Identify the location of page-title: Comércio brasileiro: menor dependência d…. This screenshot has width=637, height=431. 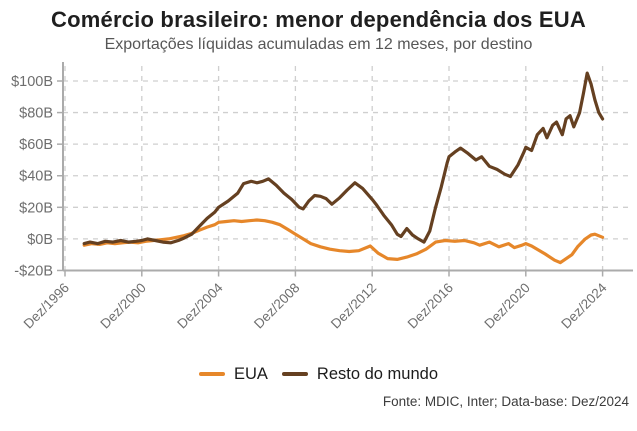
(318, 19).